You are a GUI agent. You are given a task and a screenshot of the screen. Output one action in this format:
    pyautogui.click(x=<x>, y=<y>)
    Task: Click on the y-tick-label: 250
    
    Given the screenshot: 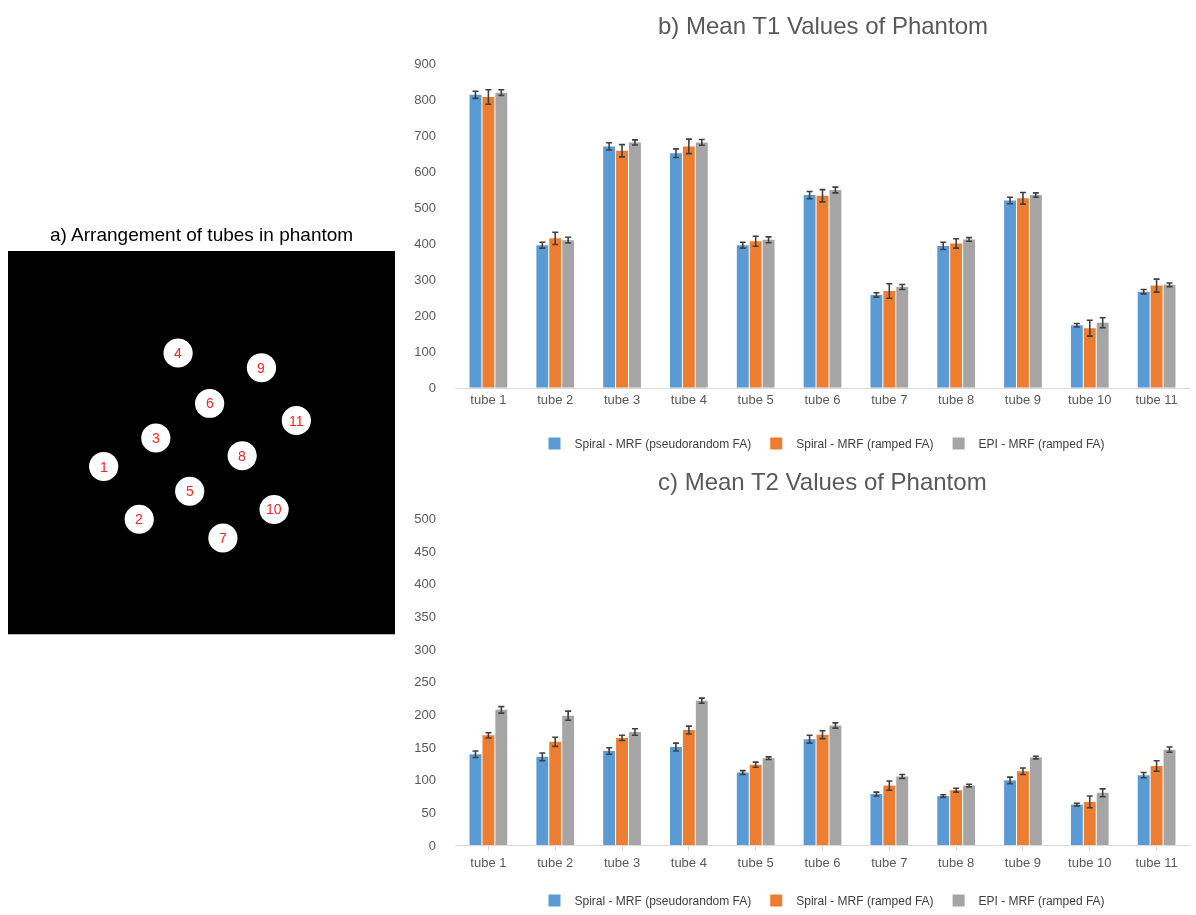 What is the action you would take?
    pyautogui.click(x=425, y=682)
    